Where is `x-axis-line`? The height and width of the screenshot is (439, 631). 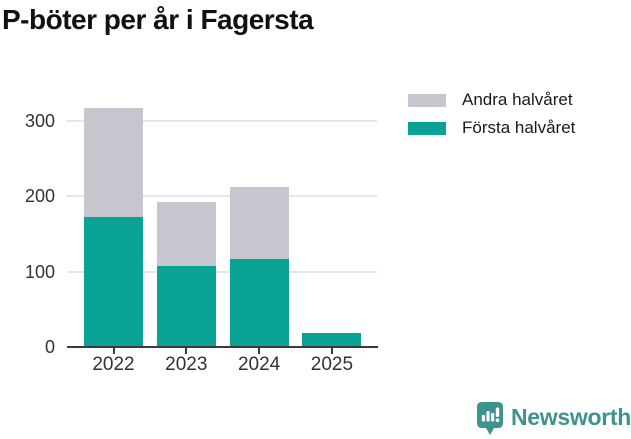 x-axis-line is located at coordinates (222, 347).